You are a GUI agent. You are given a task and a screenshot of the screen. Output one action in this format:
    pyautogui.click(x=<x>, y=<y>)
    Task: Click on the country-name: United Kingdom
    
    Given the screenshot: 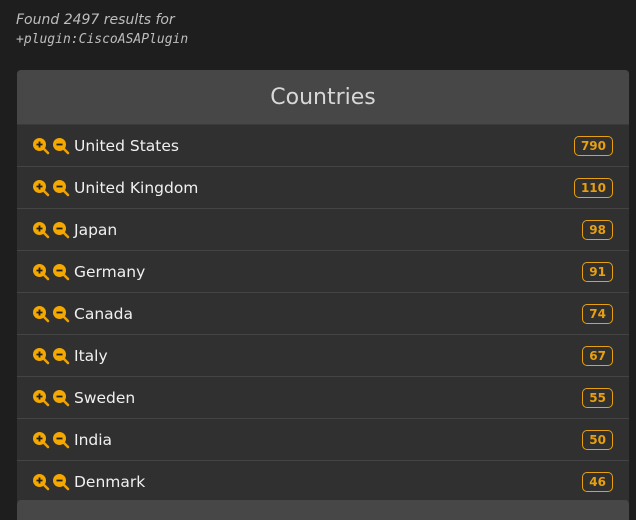 What is the action you would take?
    pyautogui.click(x=136, y=187)
    